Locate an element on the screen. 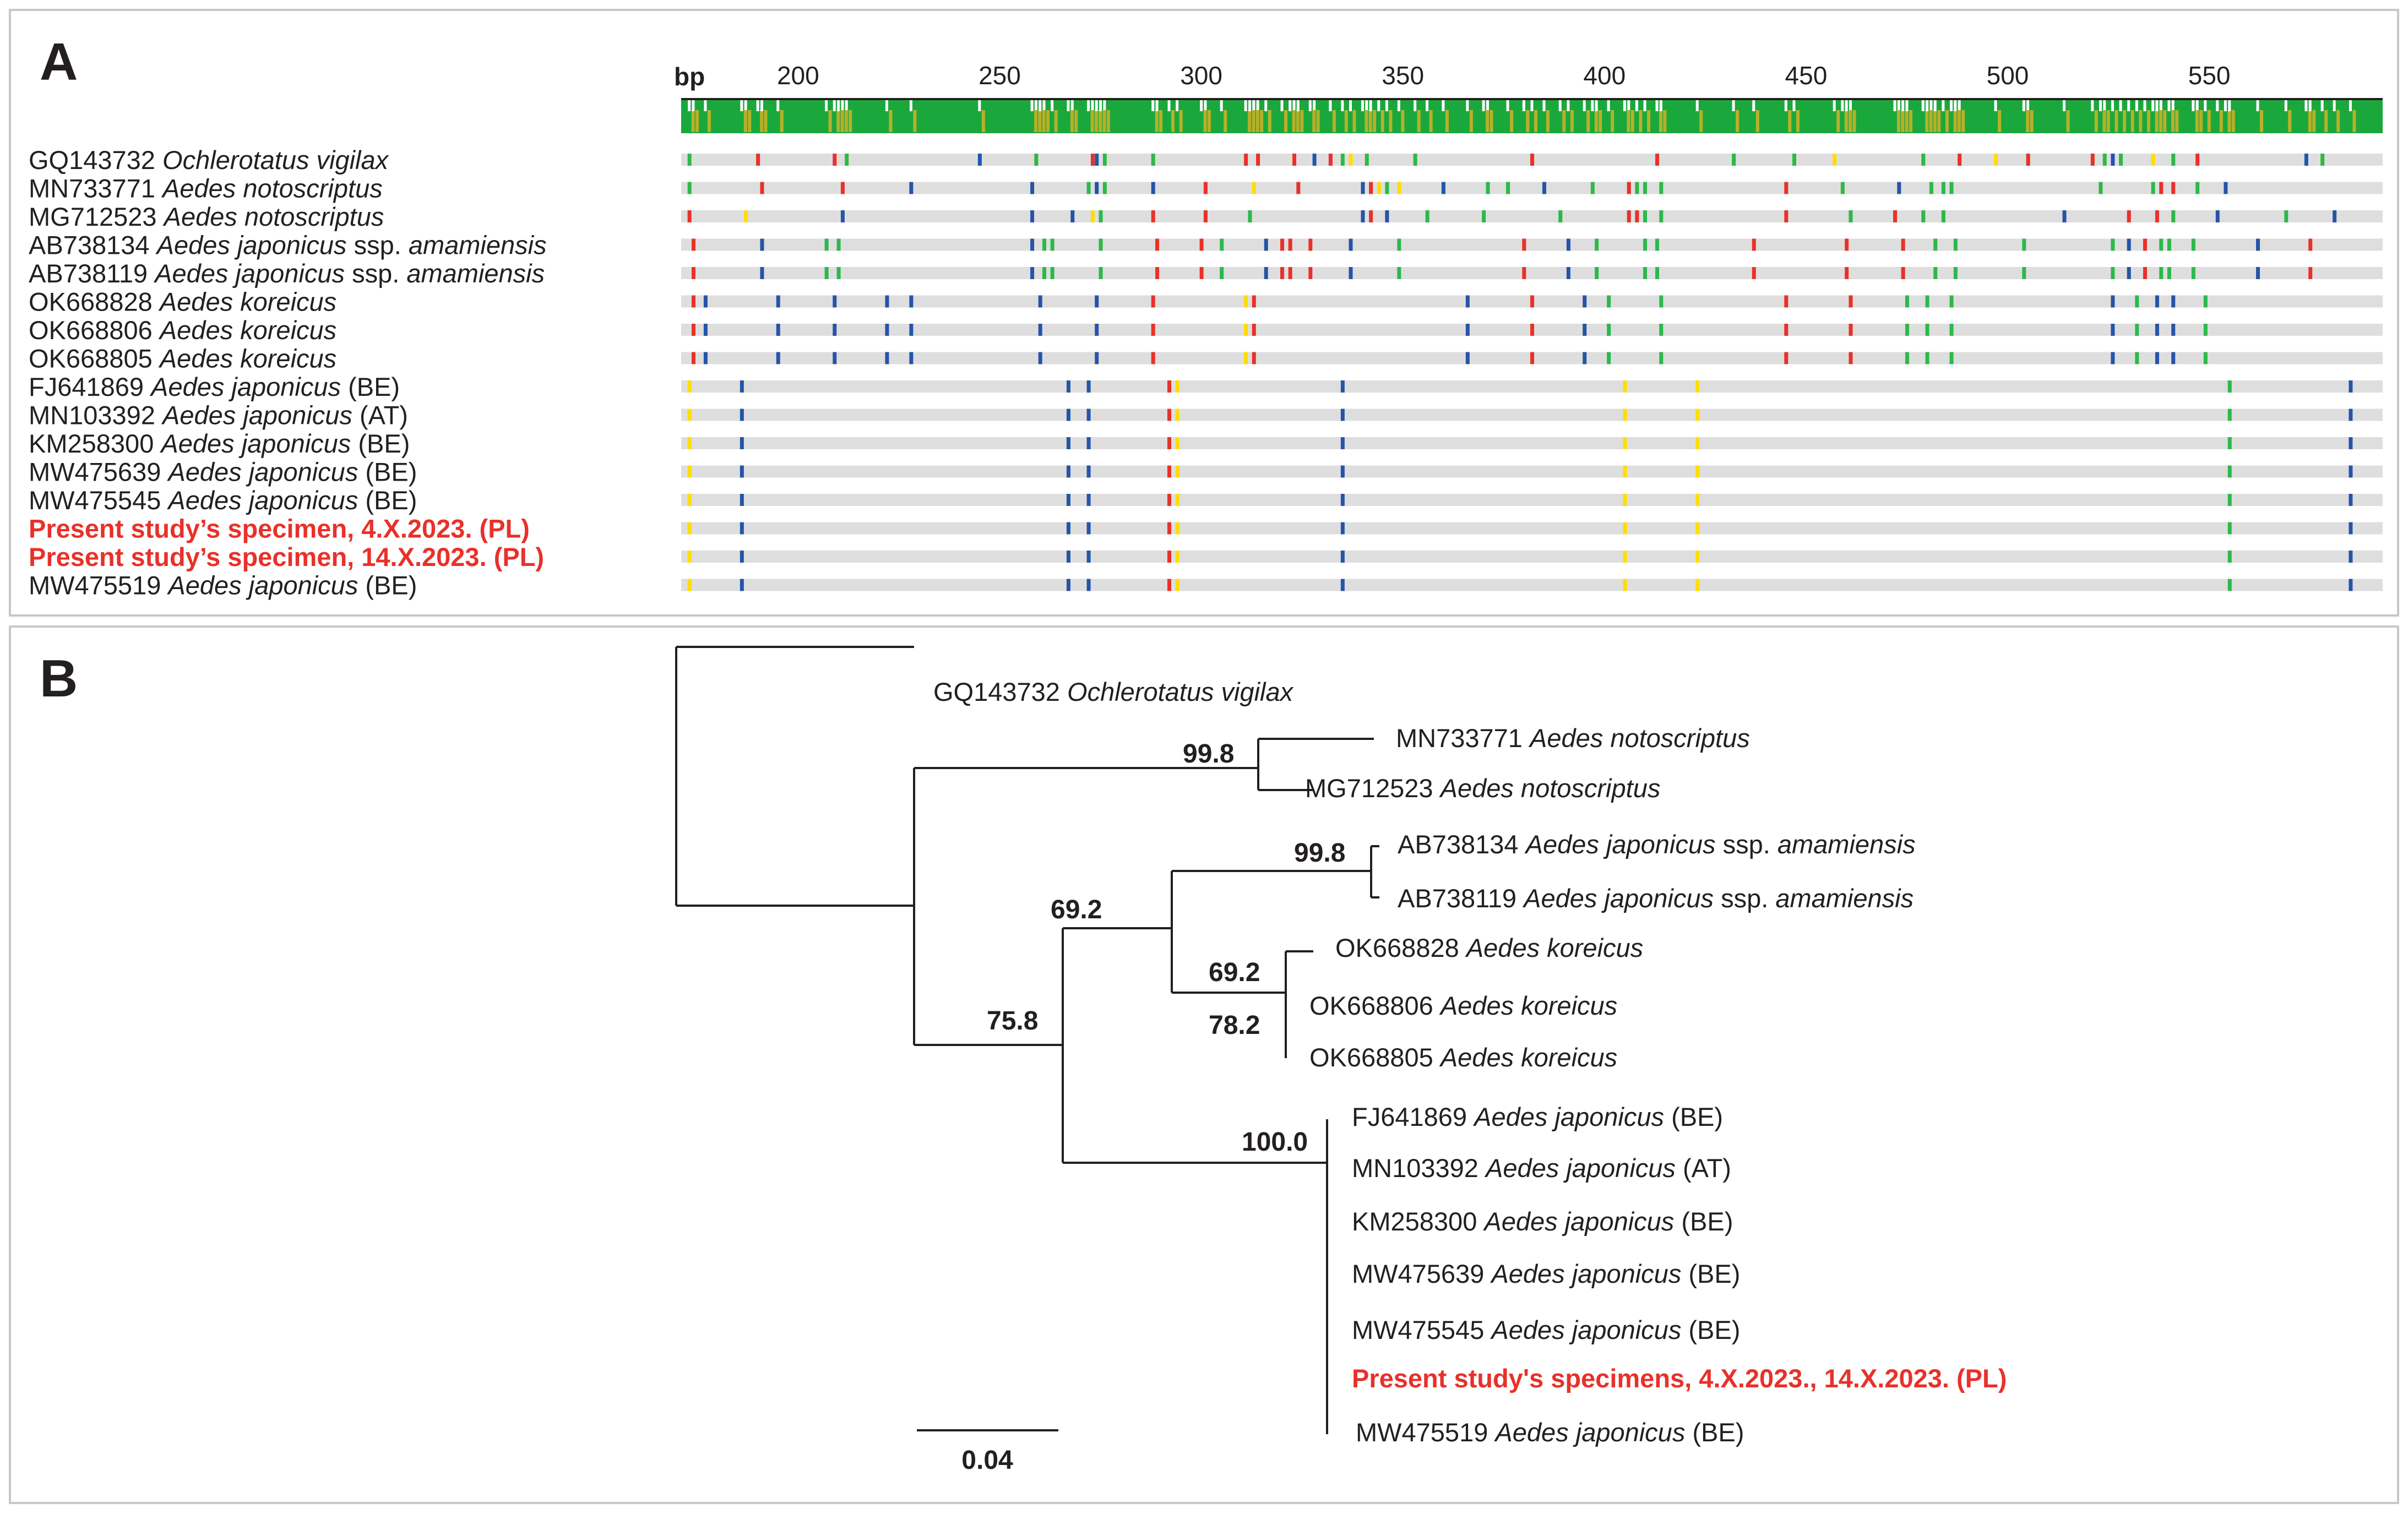 The width and height of the screenshot is (2408, 1514). support-amam-koreicus: 69.2 is located at coordinates (1076, 909).